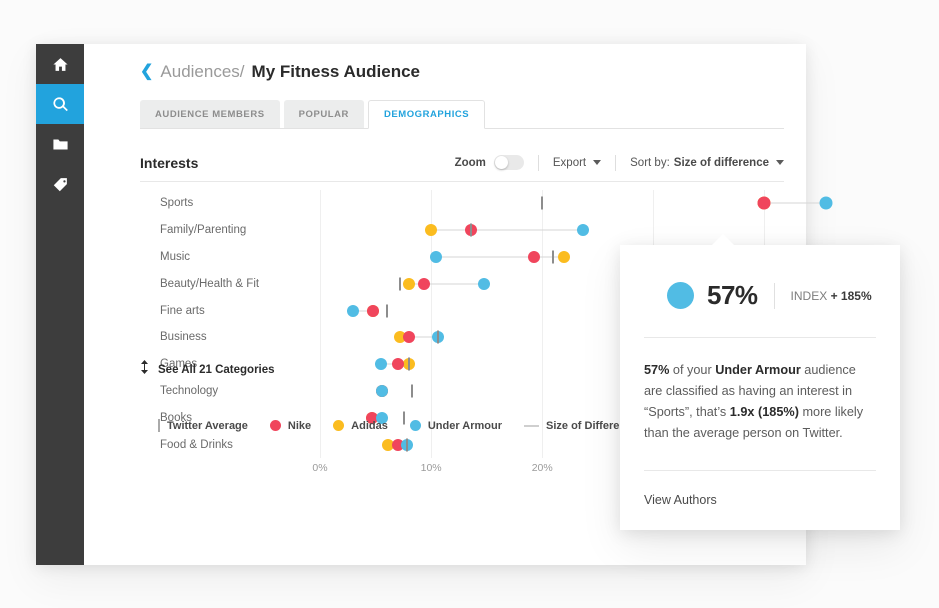 The image size is (939, 608). I want to click on legend-item: Nike, so click(290, 425).